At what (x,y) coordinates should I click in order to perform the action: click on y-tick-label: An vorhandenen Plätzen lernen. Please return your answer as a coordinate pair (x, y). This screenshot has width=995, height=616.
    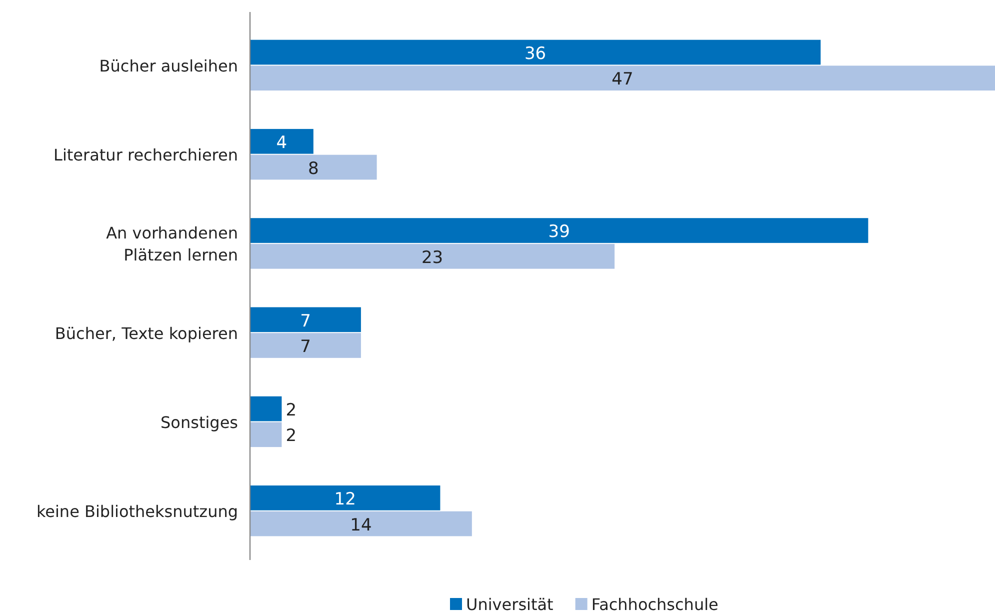
    Looking at the image, I should click on (172, 244).